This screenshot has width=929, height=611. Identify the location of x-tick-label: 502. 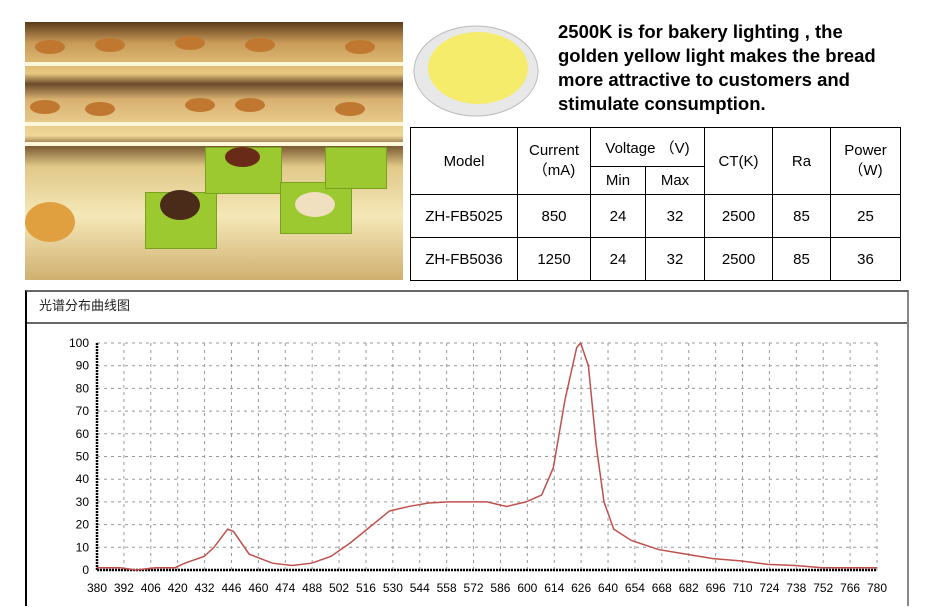
(339, 588).